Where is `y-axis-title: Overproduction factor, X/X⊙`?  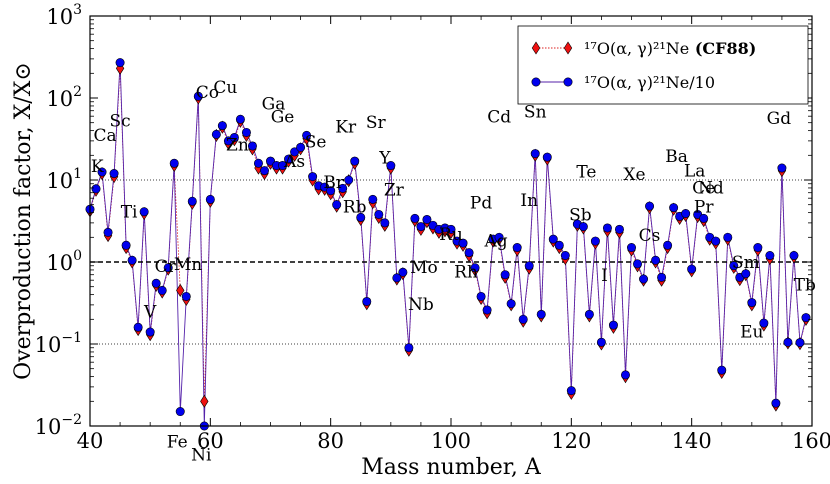
y-axis-title: Overproduction factor, X/X⊙ is located at coordinates (23, 221).